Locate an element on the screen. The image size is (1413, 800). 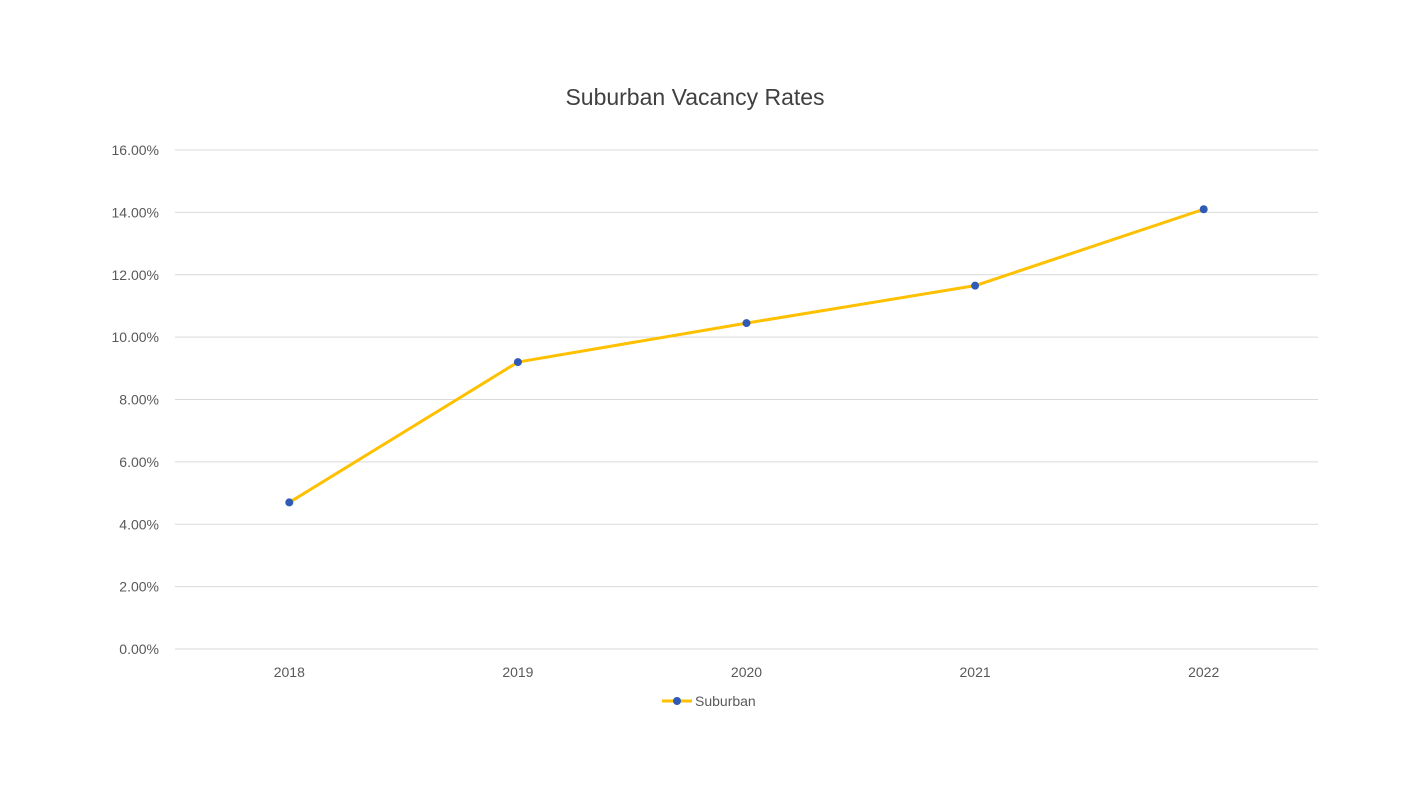
x-axis-ticks: 2018 2019 2020 2021 2022 is located at coordinates (747, 672).